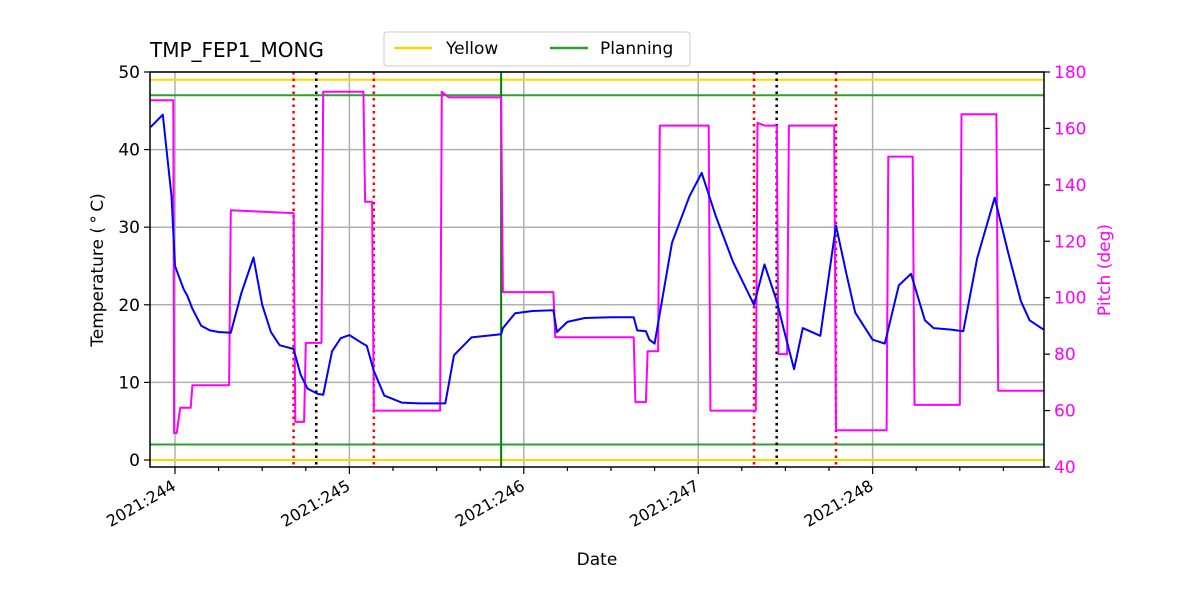 The width and height of the screenshot is (1200, 600). What do you see at coordinates (1065, 270) in the screenshot?
I see `y2-axis-ticks: 40 60 80 100 120 140 160 180` at bounding box center [1065, 270].